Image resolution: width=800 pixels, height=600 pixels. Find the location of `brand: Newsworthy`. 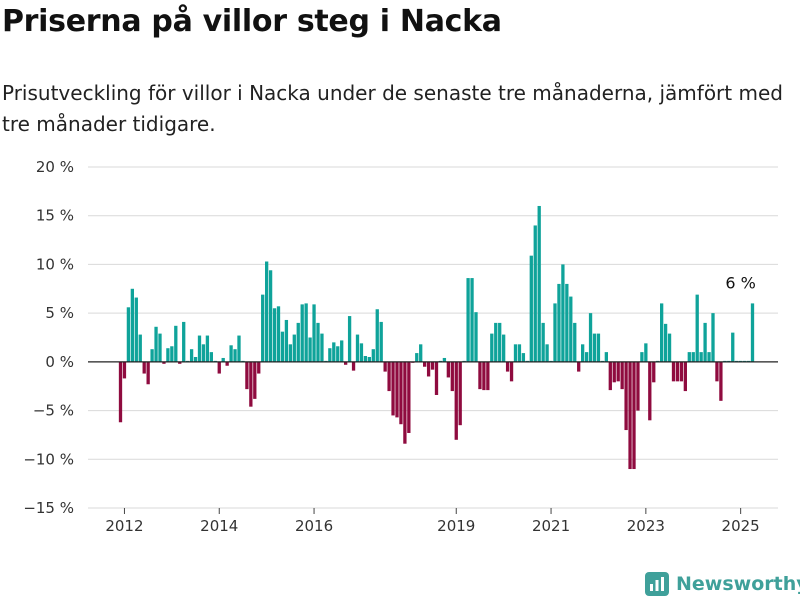

brand: Newsworthy is located at coordinates (722, 584).